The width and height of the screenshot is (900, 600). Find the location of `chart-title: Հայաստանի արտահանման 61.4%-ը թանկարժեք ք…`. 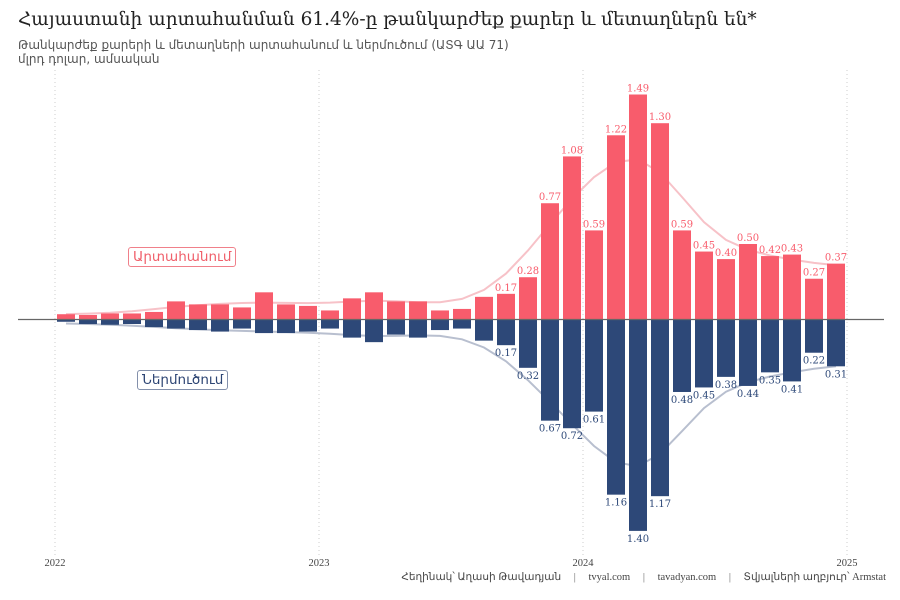

chart-title: Հայաստանի արտահանման 61.4%-ը թանկարժեք ք… is located at coordinates (387, 19).